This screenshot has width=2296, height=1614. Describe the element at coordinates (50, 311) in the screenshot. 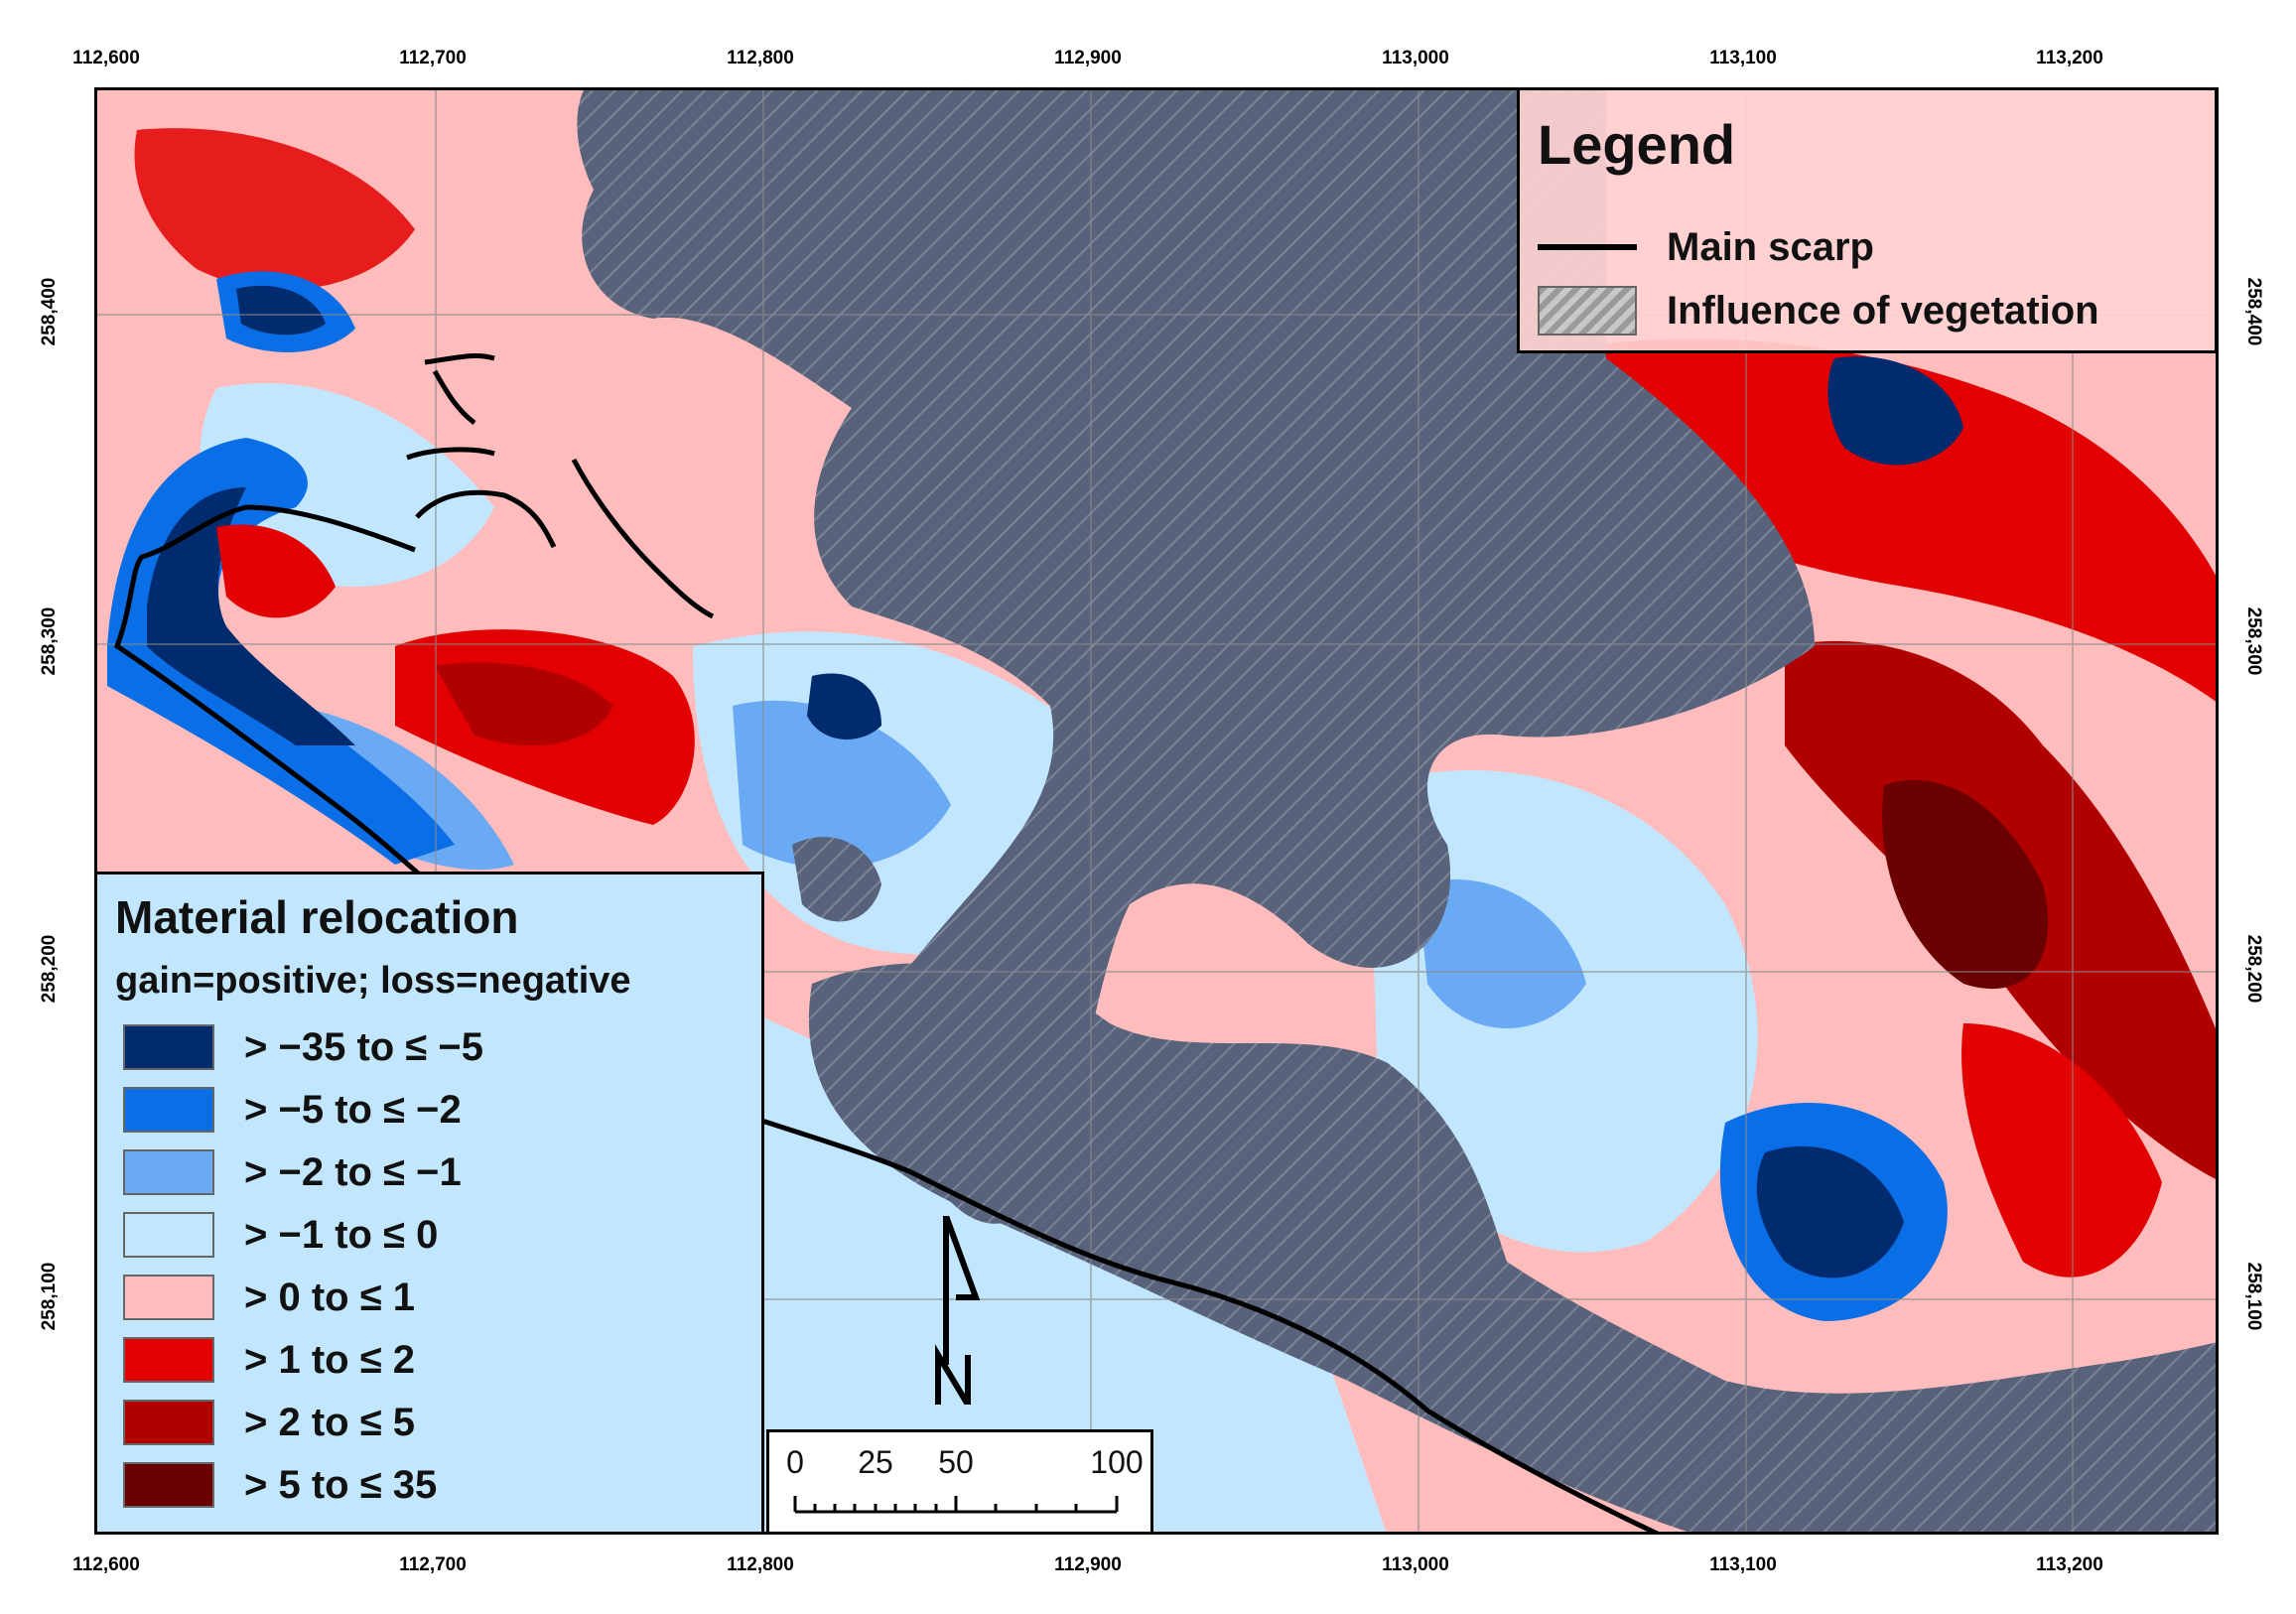

I see `y-tick-left: 258,400` at that location.